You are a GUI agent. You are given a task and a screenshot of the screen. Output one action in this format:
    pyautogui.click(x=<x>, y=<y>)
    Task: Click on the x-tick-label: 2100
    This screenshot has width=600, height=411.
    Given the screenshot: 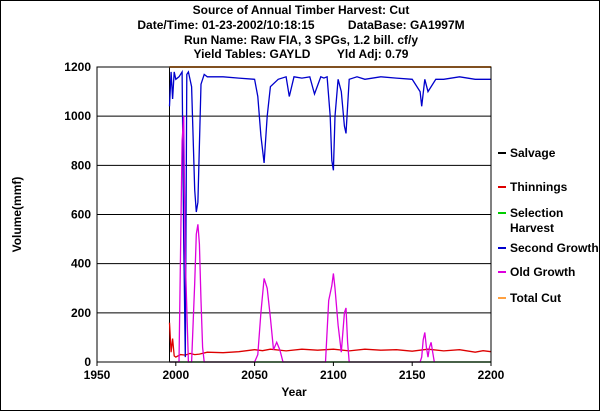 What is the action you would take?
    pyautogui.click(x=333, y=375)
    